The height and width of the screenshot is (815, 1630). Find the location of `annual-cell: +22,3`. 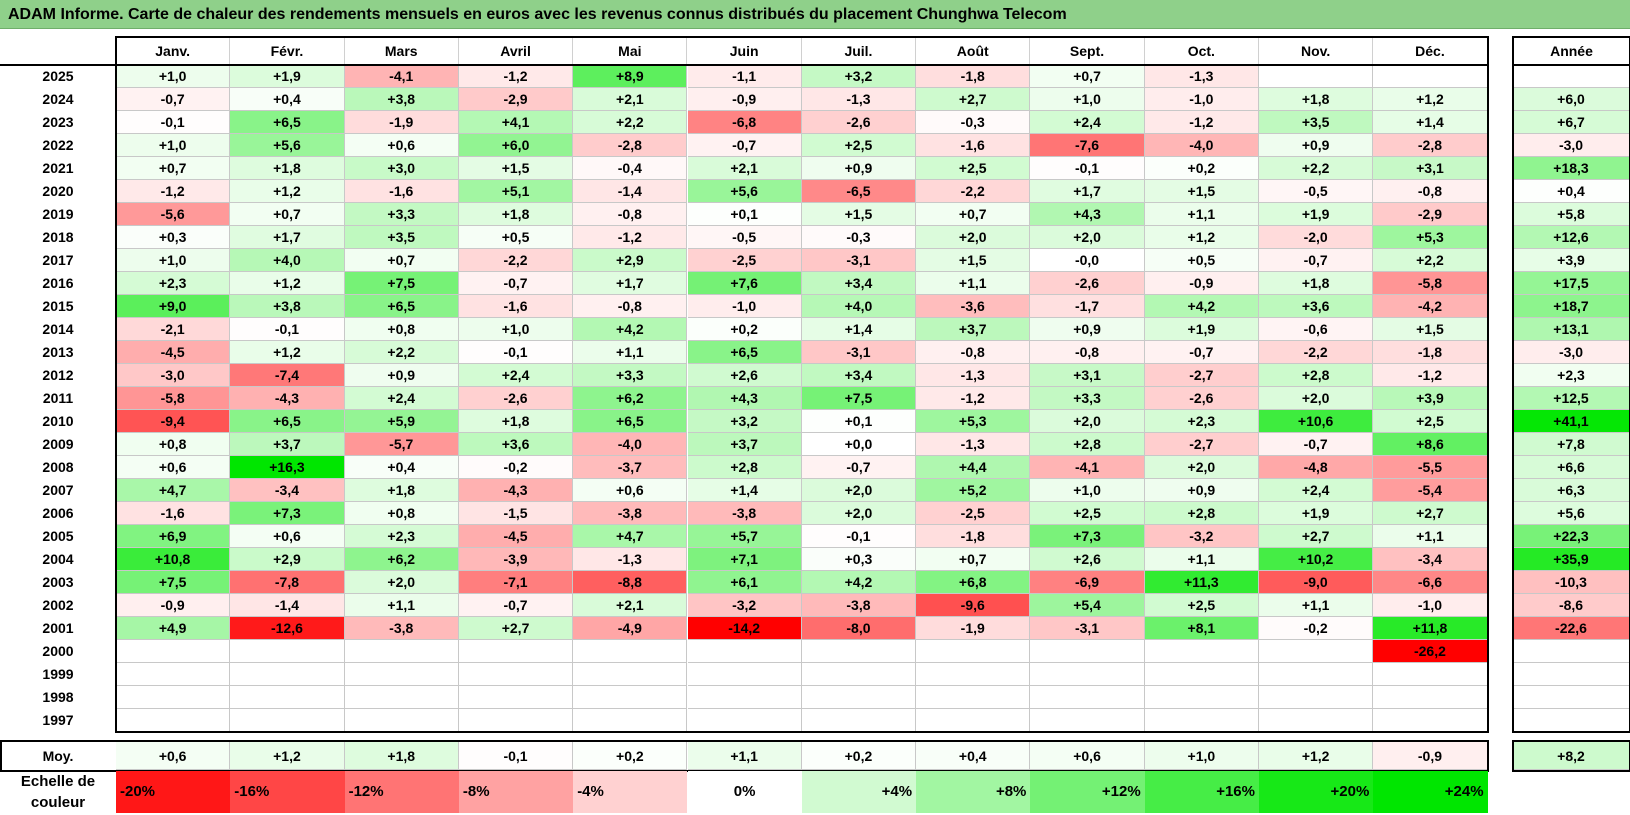

annual-cell: +22,3 is located at coordinates (1571, 536).